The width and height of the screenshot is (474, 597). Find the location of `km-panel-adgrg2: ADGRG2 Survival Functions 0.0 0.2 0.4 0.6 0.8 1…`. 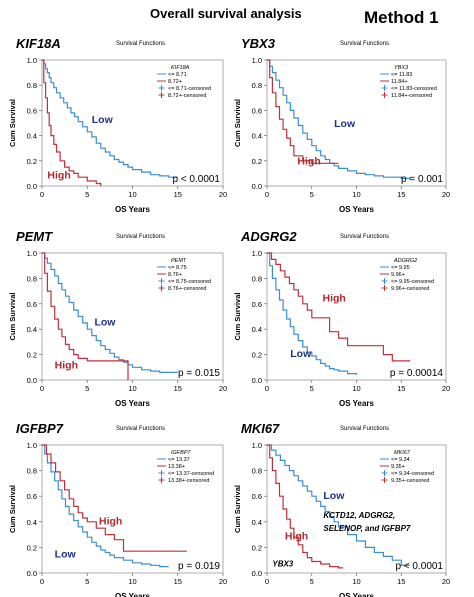

km-panel-adgrg2: ADGRG2 Survival Functions 0.0 0.2 0.4 0.6 0.8 1… is located at coordinates (341, 318).